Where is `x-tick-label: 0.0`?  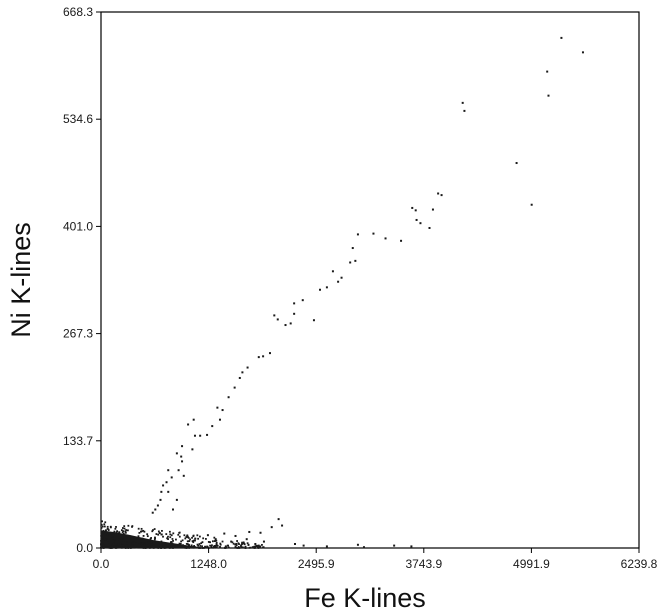
x-tick-label: 0.0 is located at coordinates (101, 564).